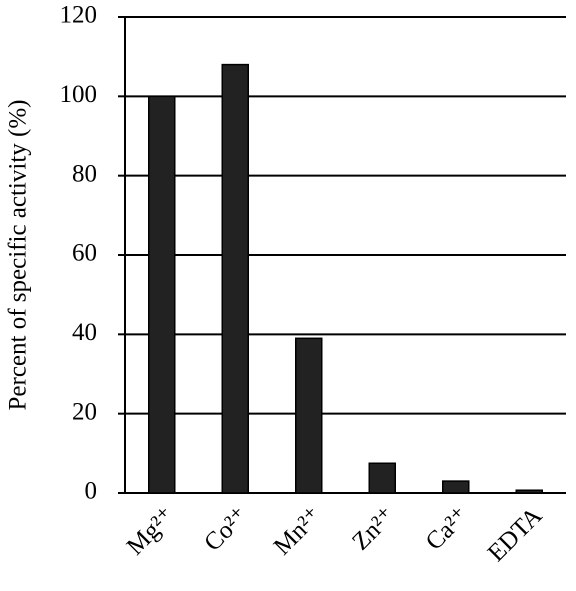 This screenshot has width=576, height=591. I want to click on y-axis-label: Percent of specific activity (%), so click(18, 255).